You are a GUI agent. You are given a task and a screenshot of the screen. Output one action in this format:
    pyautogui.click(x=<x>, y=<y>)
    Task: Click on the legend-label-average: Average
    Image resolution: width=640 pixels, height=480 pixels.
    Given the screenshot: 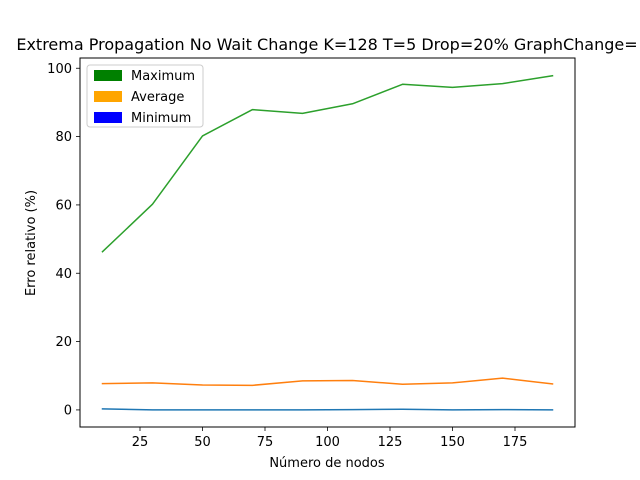 What is the action you would take?
    pyautogui.click(x=157, y=97)
    